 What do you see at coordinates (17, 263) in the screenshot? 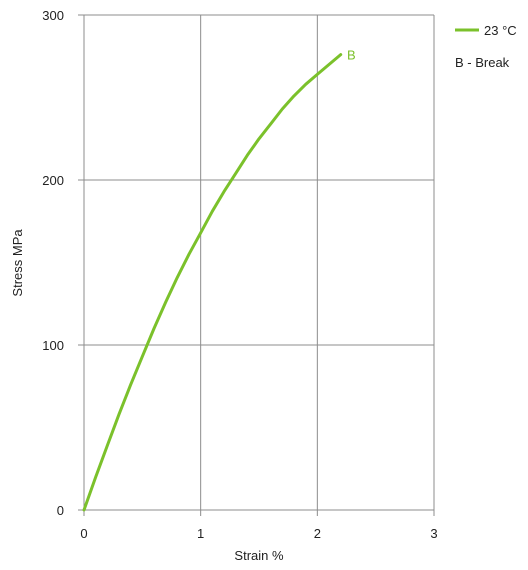
I see `y-axis-label: Stress MPa` at bounding box center [17, 263].